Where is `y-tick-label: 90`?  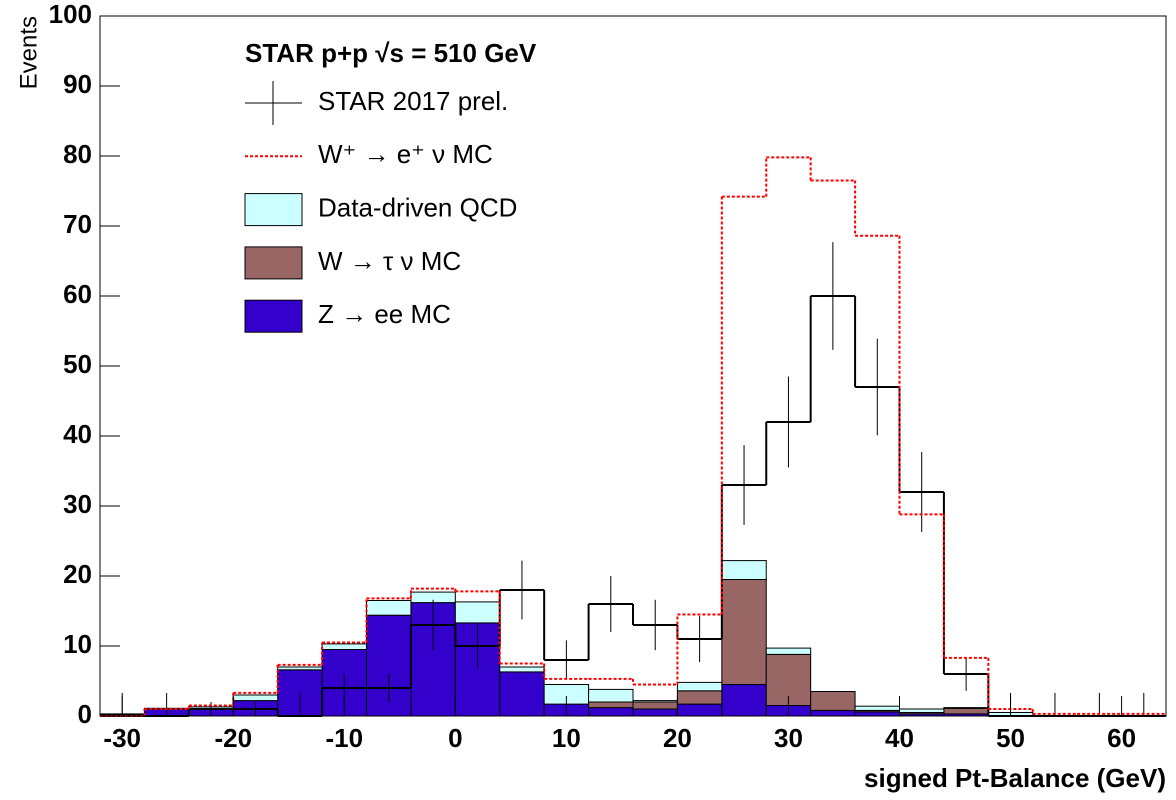 y-tick-label: 90 is located at coordinates (77, 84).